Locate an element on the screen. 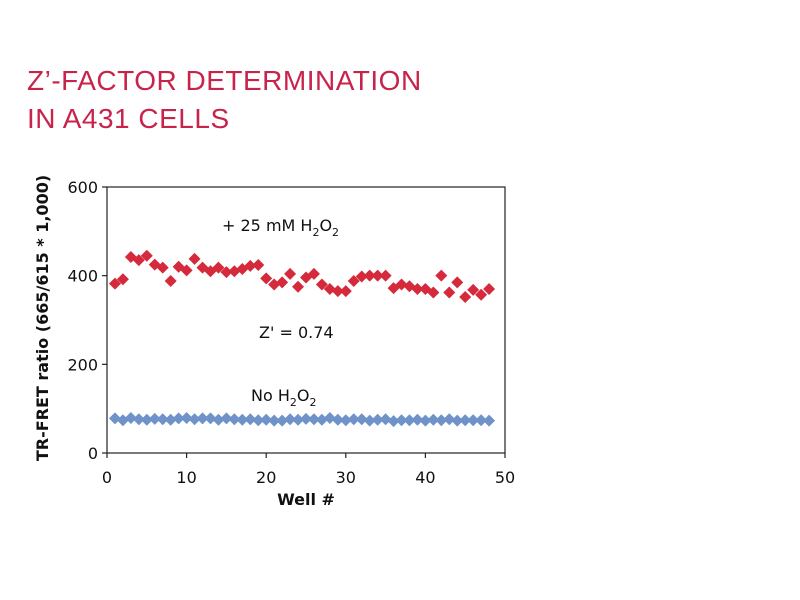  x-axis-label: Well # is located at coordinates (306, 499).